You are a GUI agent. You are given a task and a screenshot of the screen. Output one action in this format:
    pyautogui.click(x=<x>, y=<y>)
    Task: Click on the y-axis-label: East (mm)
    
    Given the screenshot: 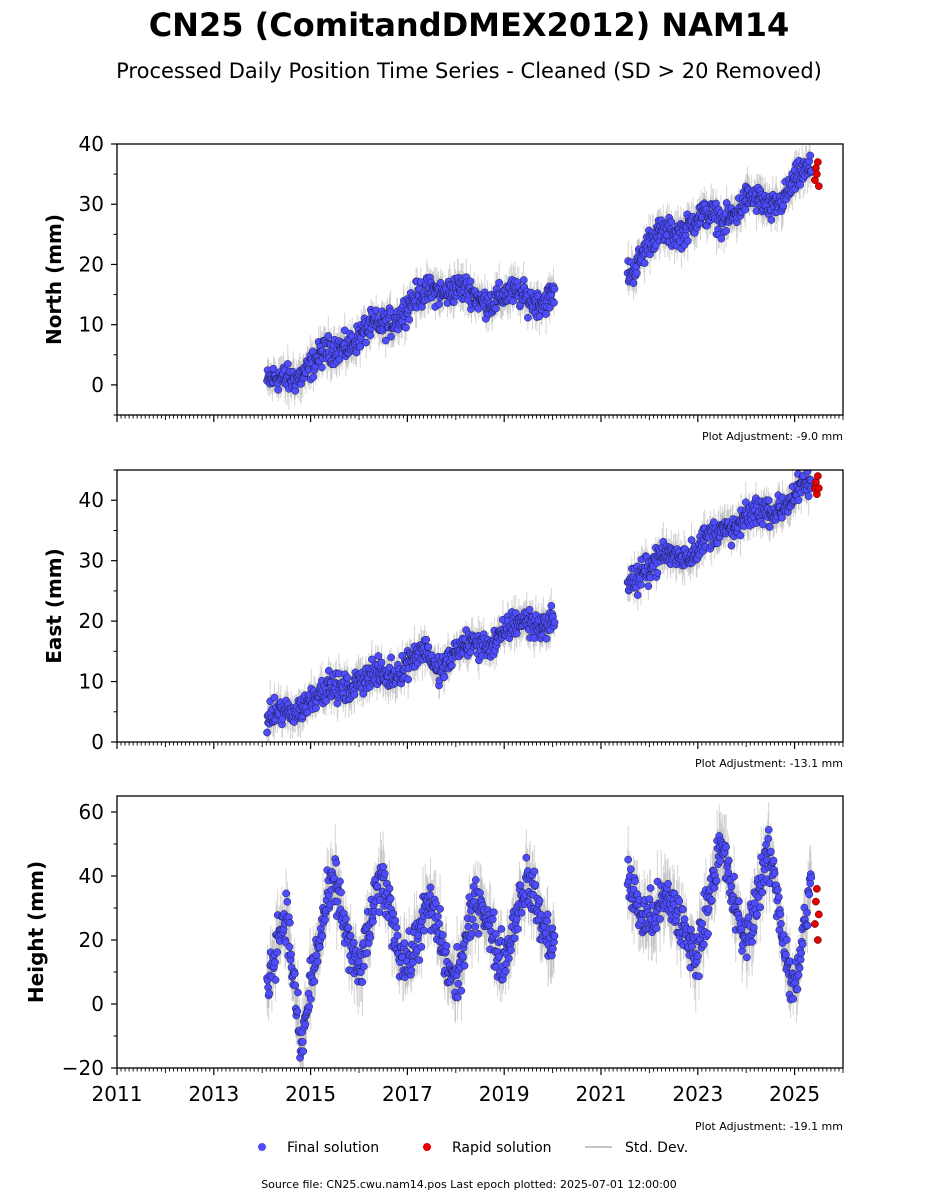 What is the action you would take?
    pyautogui.click(x=54, y=606)
    